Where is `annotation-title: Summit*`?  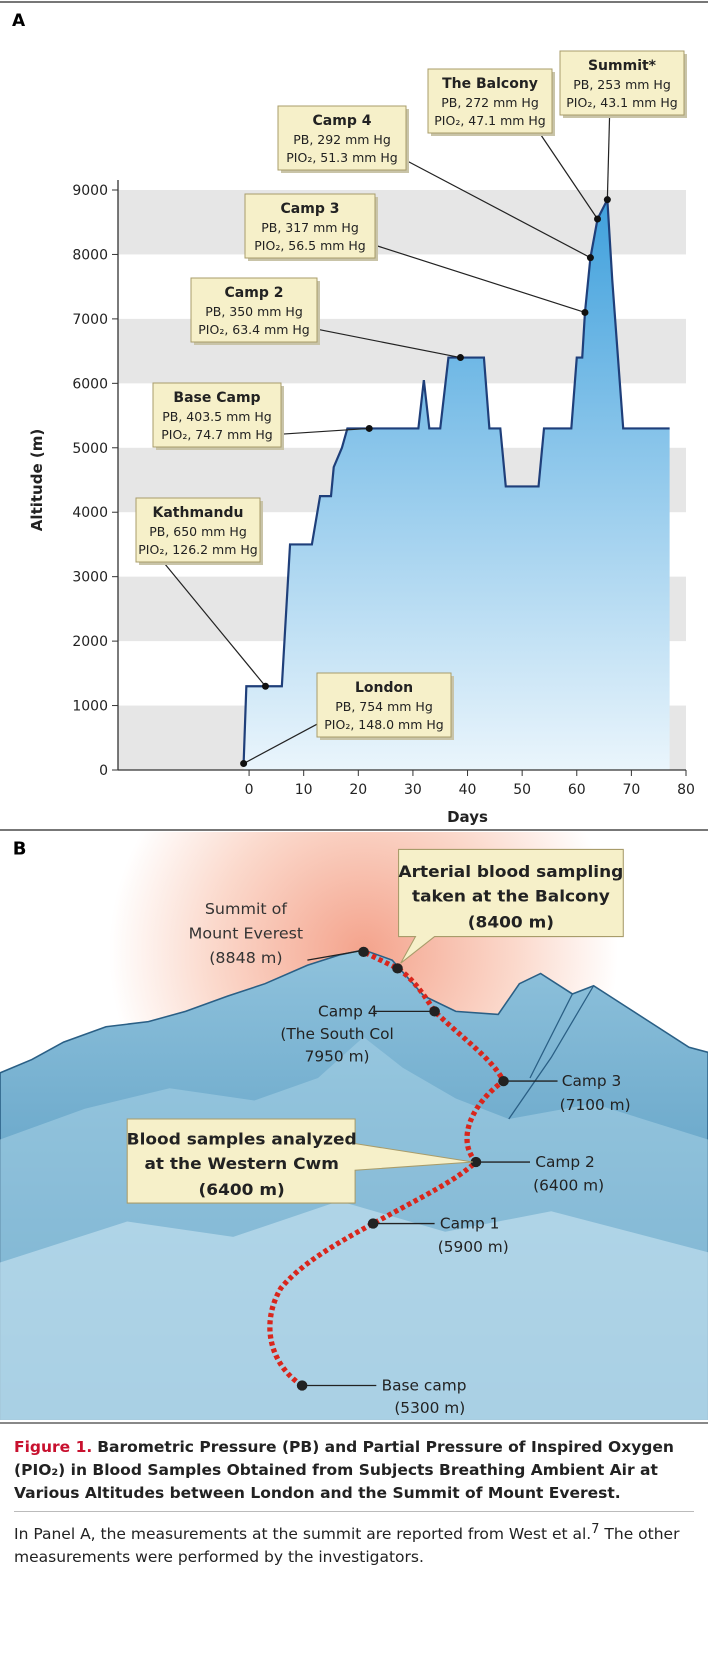 annotation-title: Summit* is located at coordinates (622, 66).